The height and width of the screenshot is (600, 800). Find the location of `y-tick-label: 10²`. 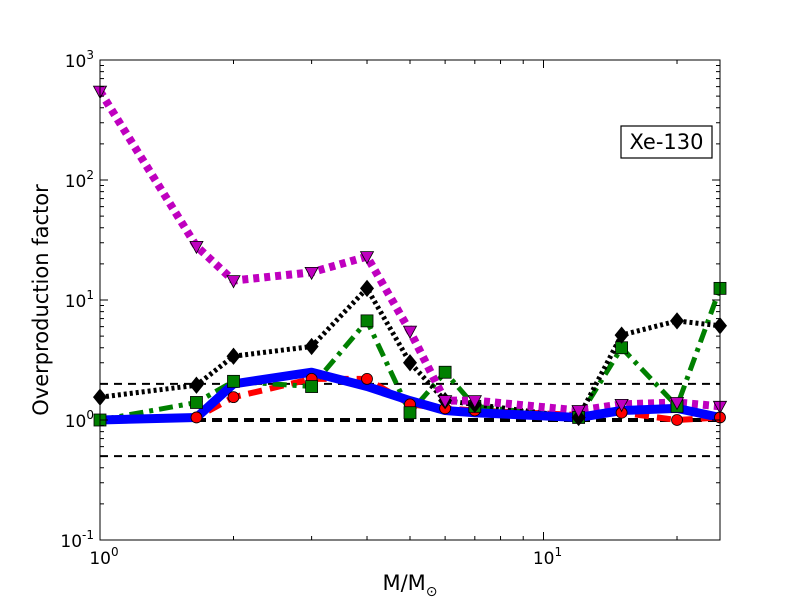

y-tick-label: 10² is located at coordinates (79, 180).